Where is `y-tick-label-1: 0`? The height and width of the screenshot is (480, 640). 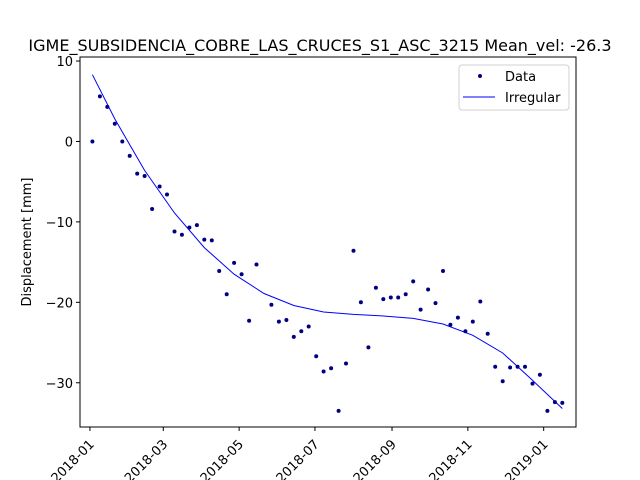 y-tick-label-1: 0 is located at coordinates (69, 143).